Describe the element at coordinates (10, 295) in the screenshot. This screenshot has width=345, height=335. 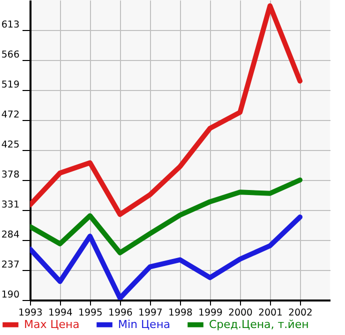
I see `y-tick-label: 190` at that location.